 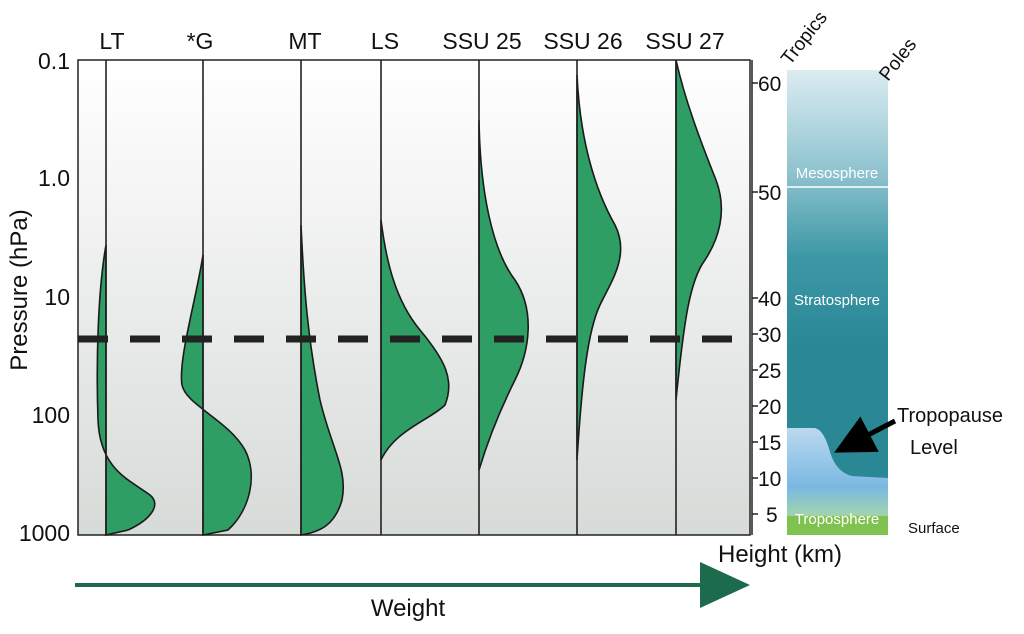 I want to click on weight-arrow-head, so click(x=725, y=585).